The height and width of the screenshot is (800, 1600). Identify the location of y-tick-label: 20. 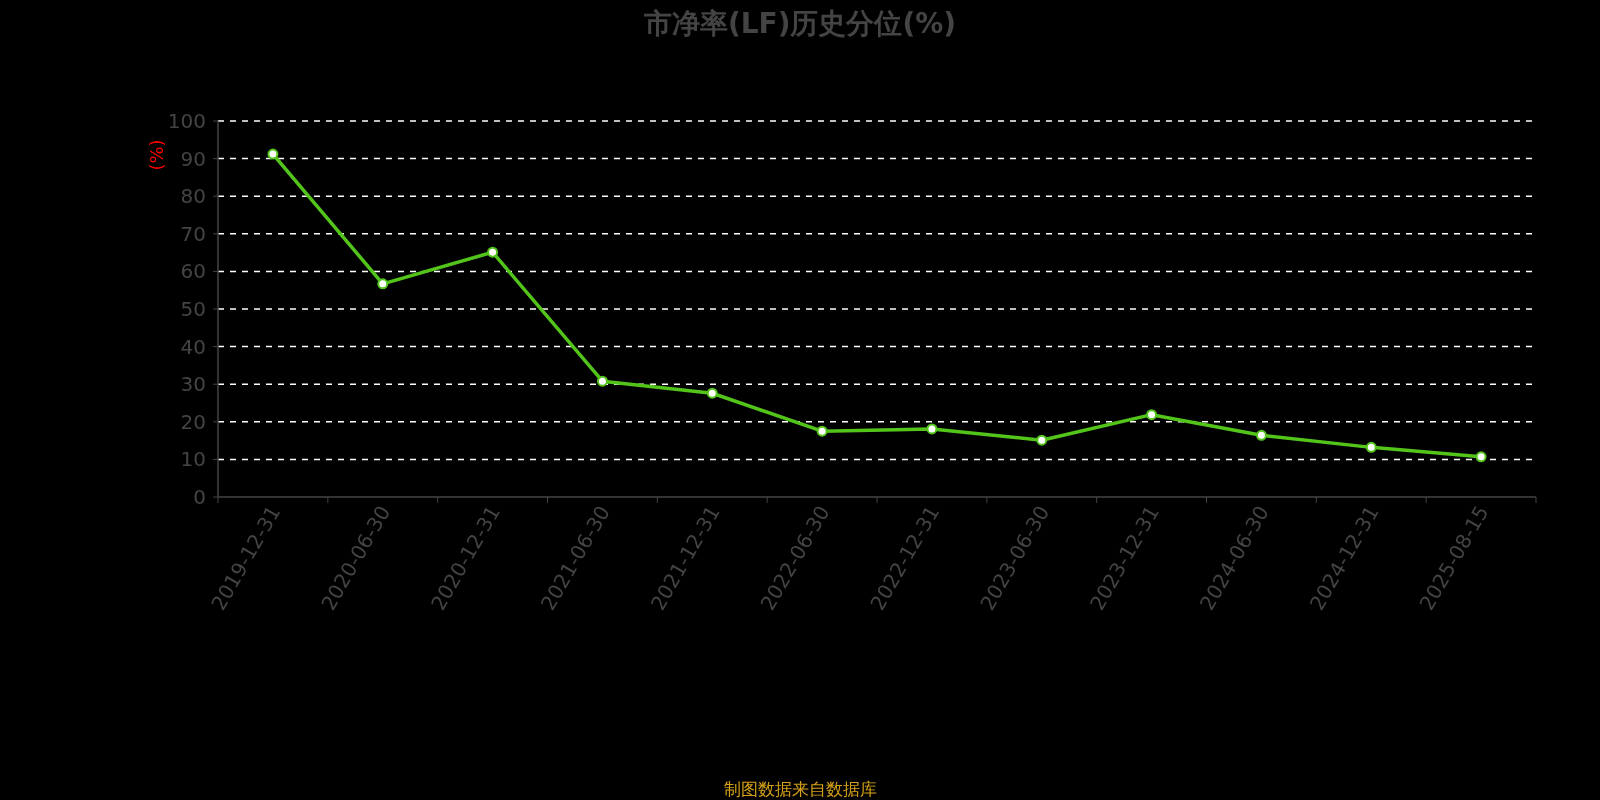
(193, 421).